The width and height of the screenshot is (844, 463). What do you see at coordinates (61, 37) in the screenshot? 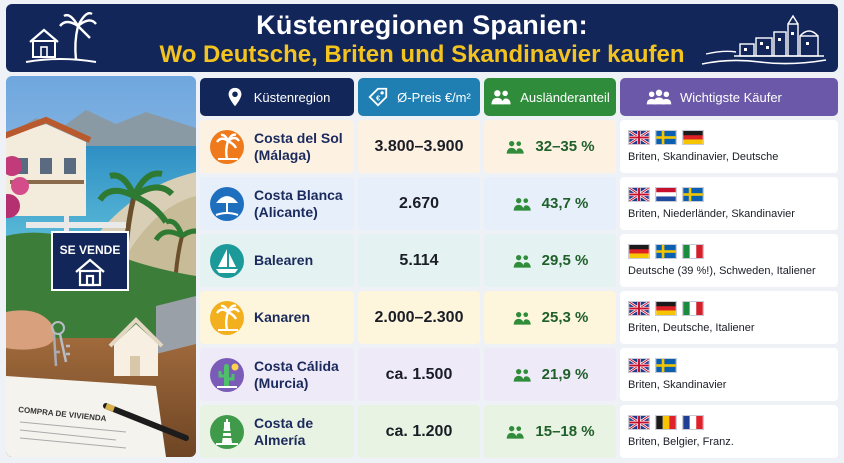
I see `beach-house-palm-icon` at bounding box center [61, 37].